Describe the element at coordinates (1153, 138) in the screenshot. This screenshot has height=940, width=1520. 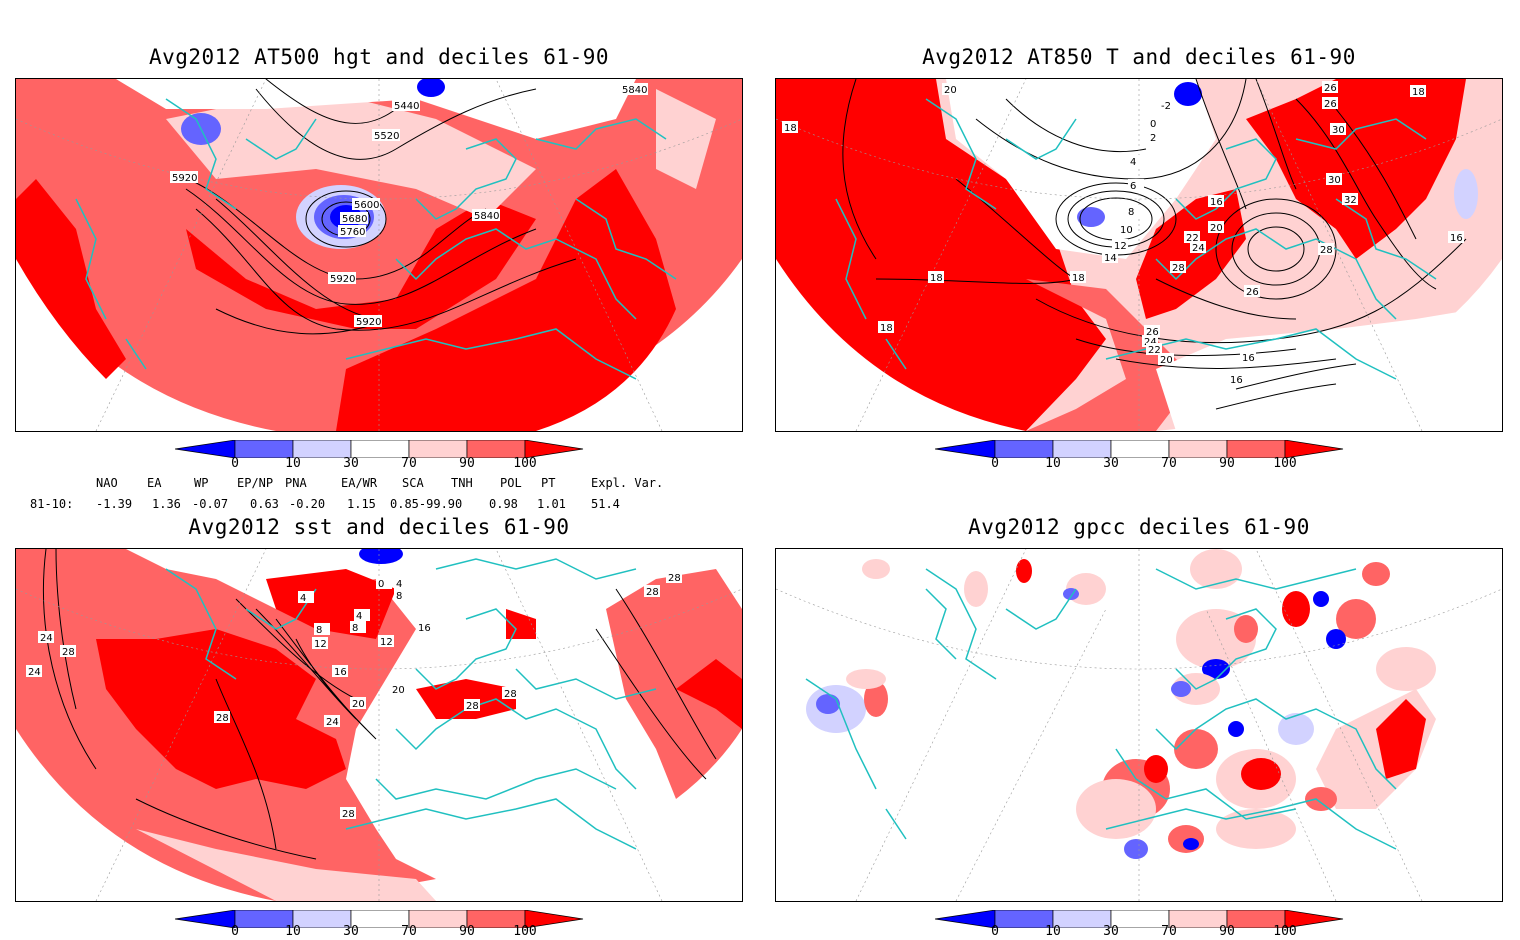
I see `contour-label: 2` at that location.